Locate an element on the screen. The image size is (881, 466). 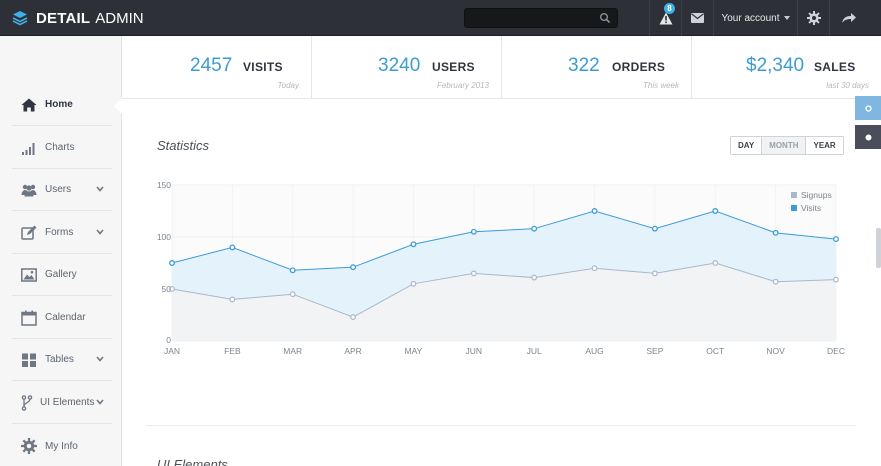
settings-button is located at coordinates (813, 18).